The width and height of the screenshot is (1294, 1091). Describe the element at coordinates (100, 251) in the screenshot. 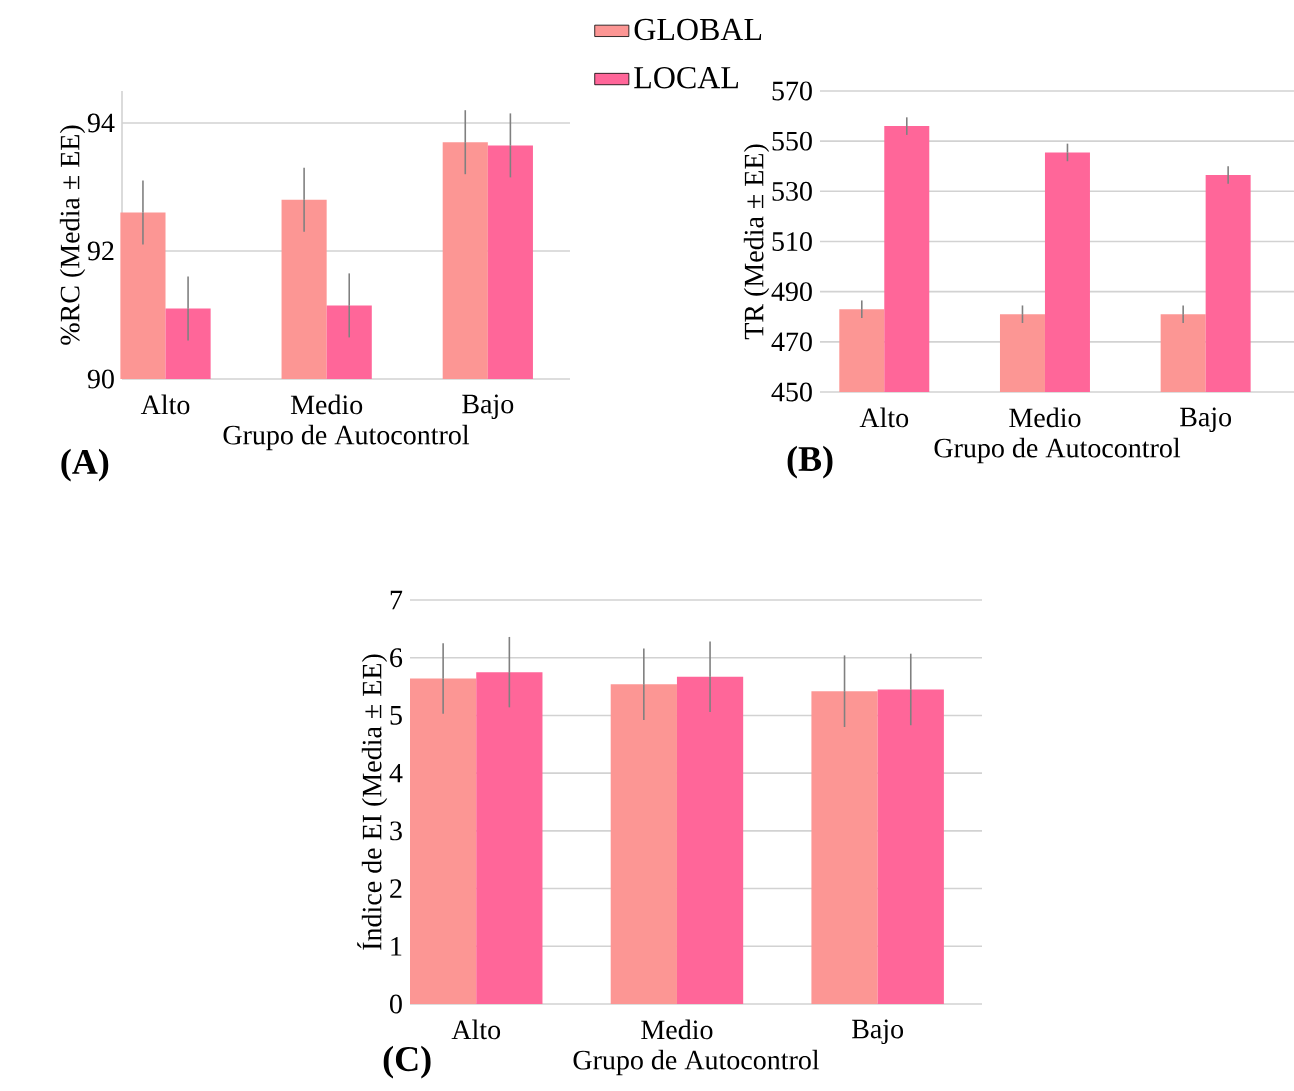

I see `y-tick-label: 92` at that location.